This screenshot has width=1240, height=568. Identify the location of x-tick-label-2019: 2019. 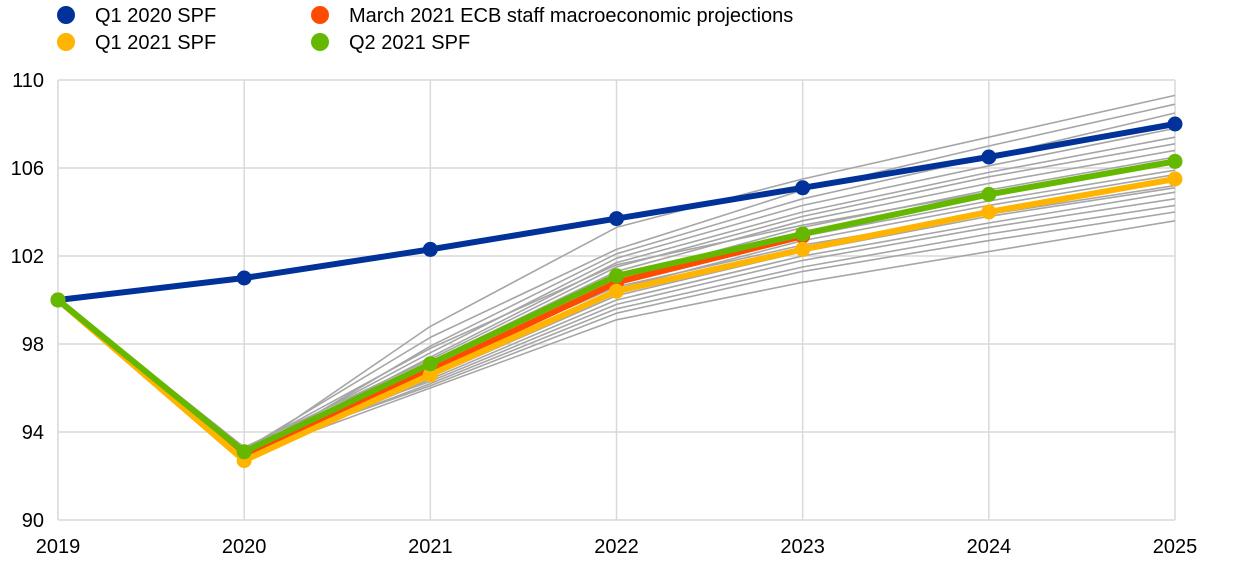
(58, 547).